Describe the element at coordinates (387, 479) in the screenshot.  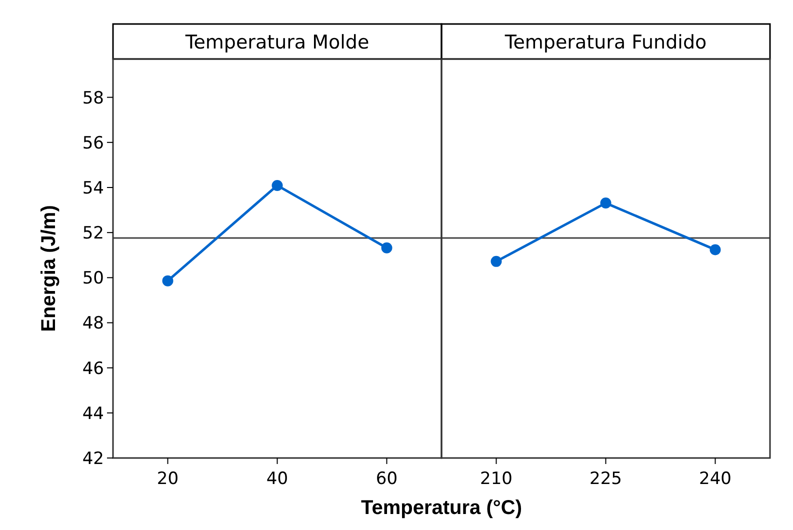
I see `x-tick-label: 60` at that location.